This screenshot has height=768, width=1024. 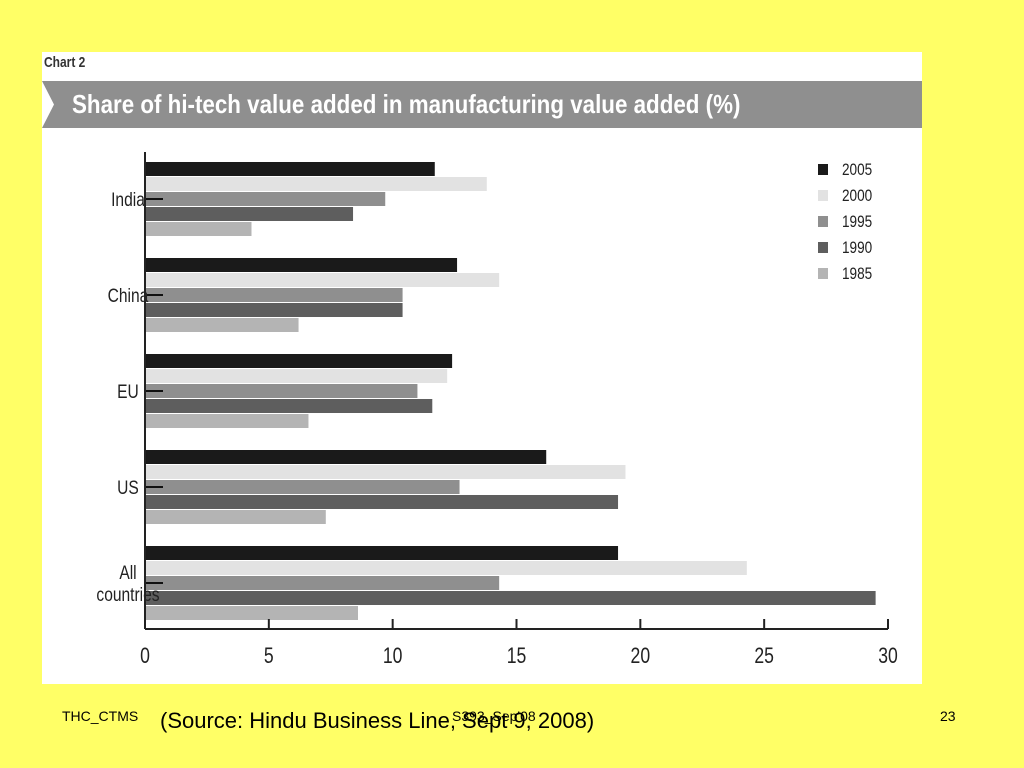 What do you see at coordinates (290, 169) in the screenshot?
I see `bar-india-2005` at bounding box center [290, 169].